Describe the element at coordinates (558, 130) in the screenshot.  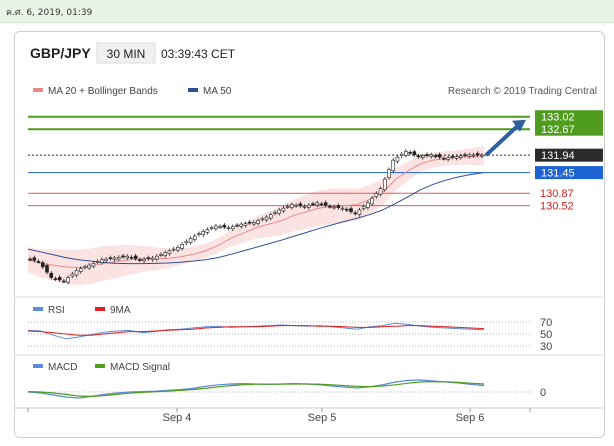
I see `level-label: 132.67` at that location.